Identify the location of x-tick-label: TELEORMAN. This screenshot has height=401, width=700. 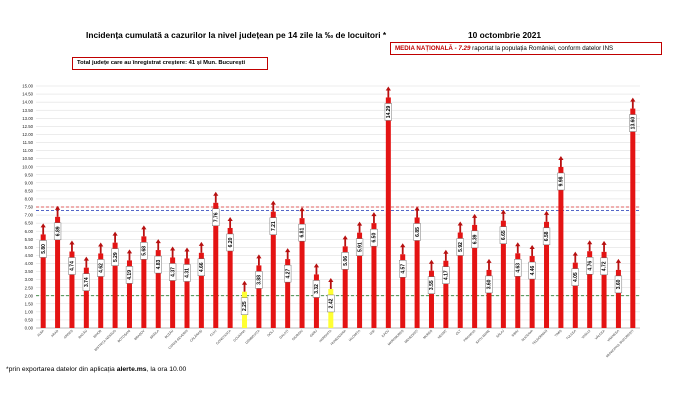
(539, 336).